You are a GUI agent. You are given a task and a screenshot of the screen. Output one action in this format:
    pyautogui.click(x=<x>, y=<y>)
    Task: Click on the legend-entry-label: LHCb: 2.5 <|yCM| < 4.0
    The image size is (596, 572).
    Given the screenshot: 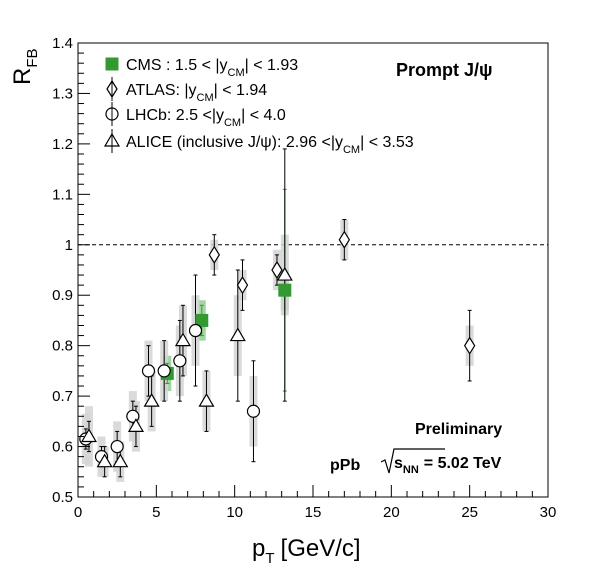 What is the action you would take?
    pyautogui.click(x=206, y=118)
    